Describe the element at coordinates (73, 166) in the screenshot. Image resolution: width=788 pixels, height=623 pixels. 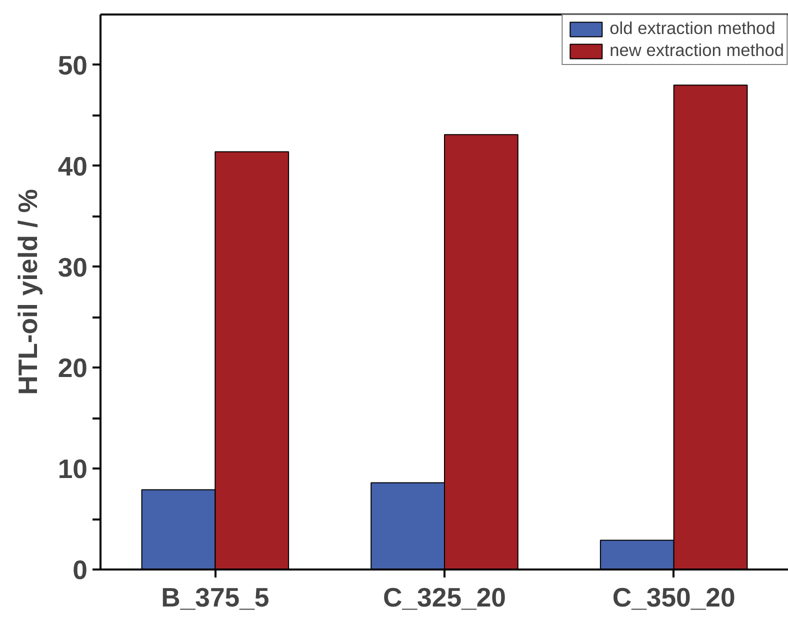
I see `y-tick-label: 40` at that location.